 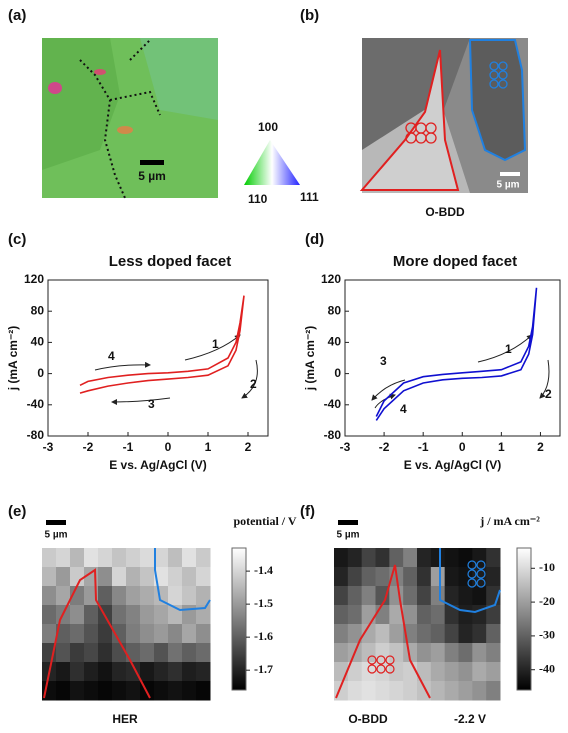 What do you see at coordinates (40, 373) in the screenshot?
I see `y-tick-label: 0` at bounding box center [40, 373].